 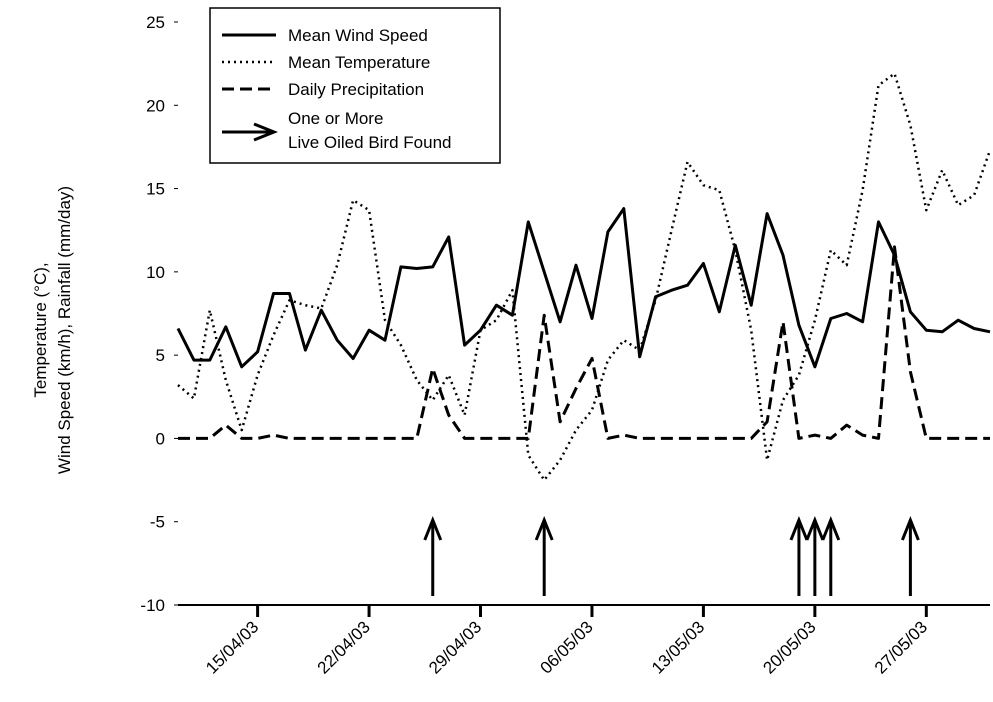 What do you see at coordinates (157, 522) in the screenshot?
I see `y-tick-label: -5` at bounding box center [157, 522].